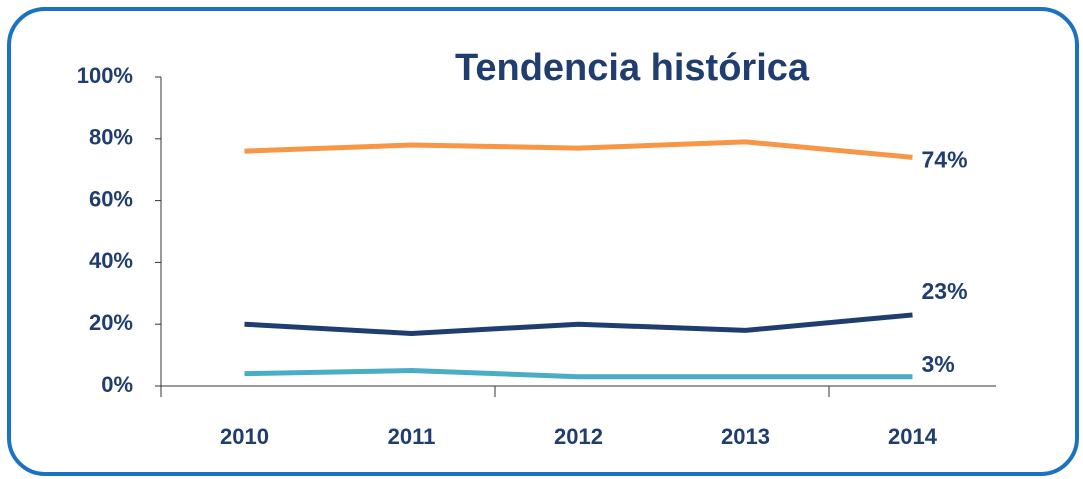 The width and height of the screenshot is (1083, 479). Describe the element at coordinates (945, 159) in the screenshot. I see `value-label: 74%` at that location.